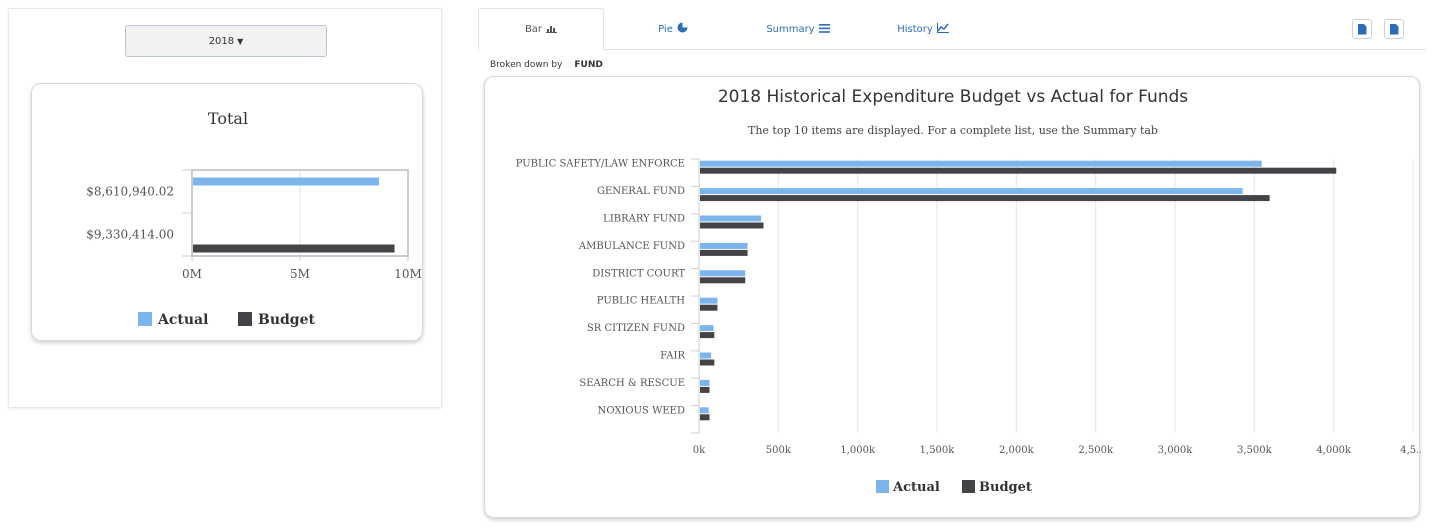 This screenshot has width=1440, height=531. I want to click on chart-title: Total, so click(228, 118).